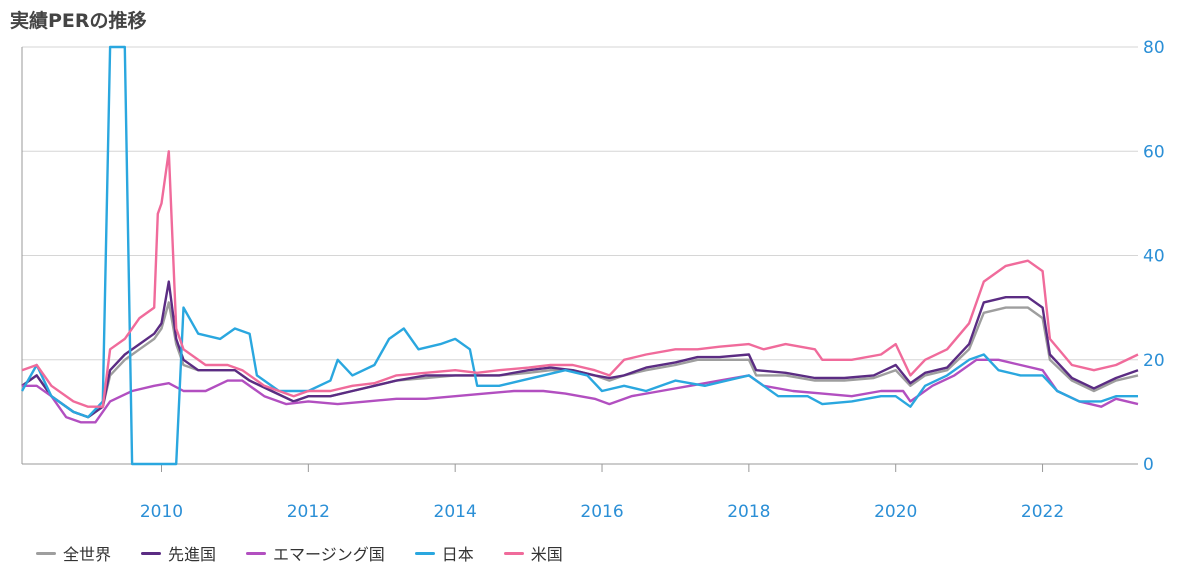 Image resolution: width=1200 pixels, height=570 pixels. What do you see at coordinates (1042, 512) in the screenshot?
I see `x-tick-label: 2022` at bounding box center [1042, 512].